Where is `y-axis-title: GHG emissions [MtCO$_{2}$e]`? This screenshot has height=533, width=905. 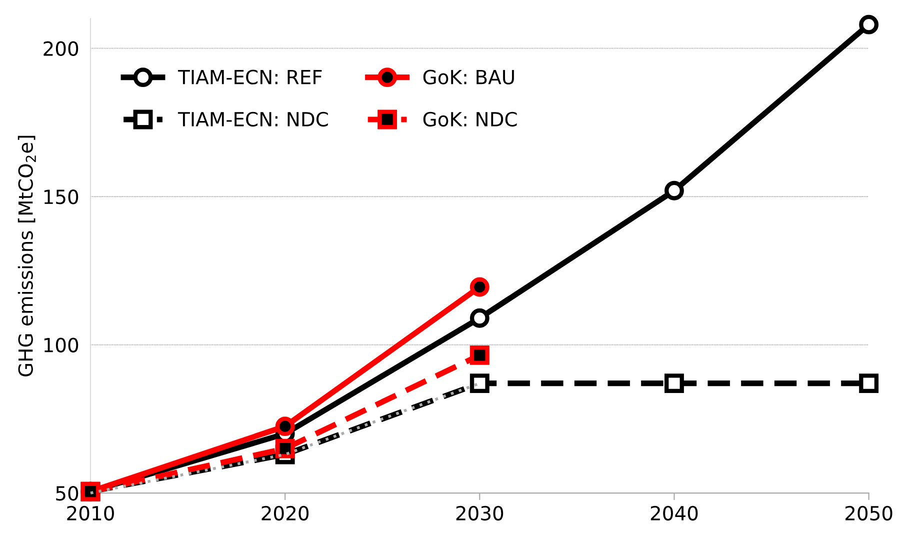 y-axis-title: GHG emissions [MtCO$_{2}$e] is located at coordinates (27, 256).